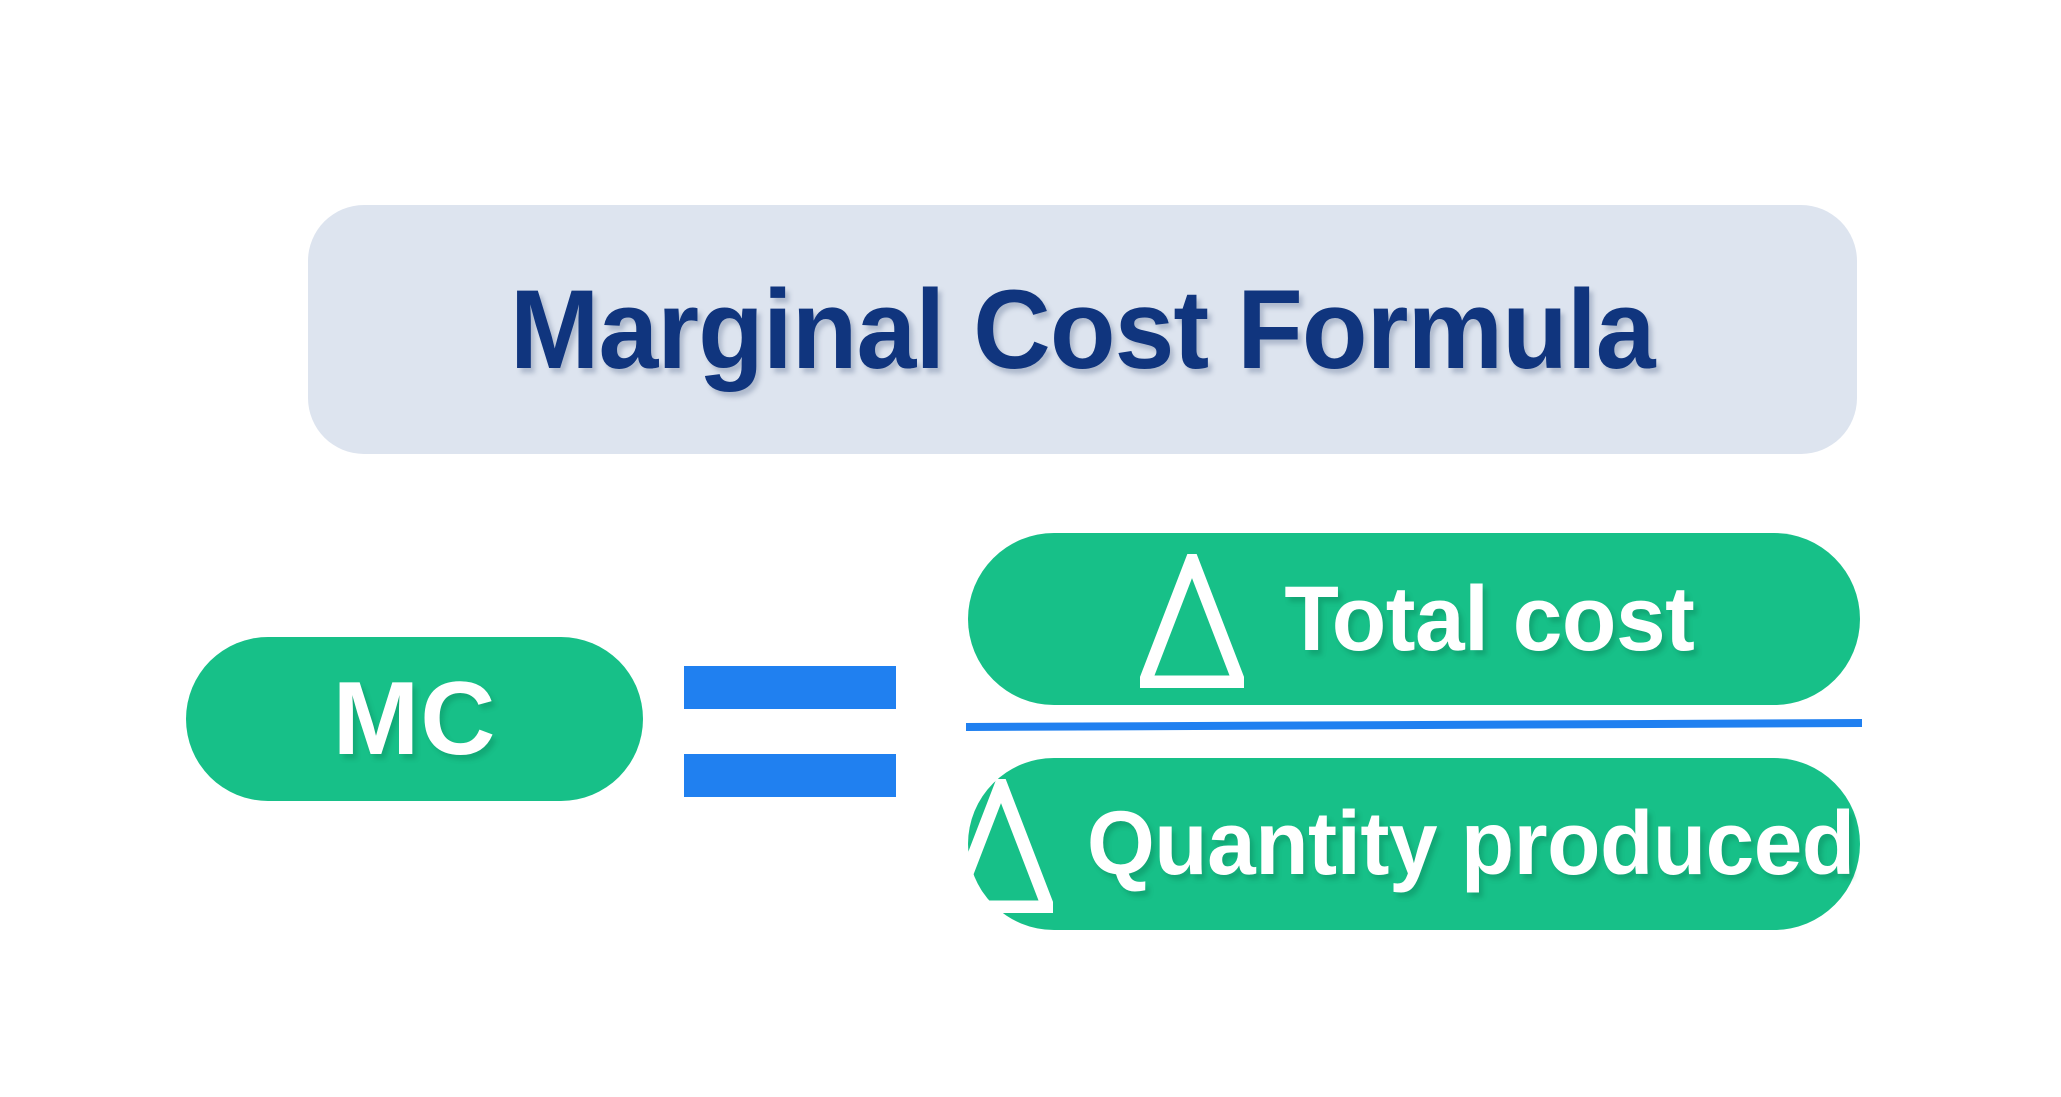 This screenshot has height=1097, width=2061. I want to click on equals-bar-top, so click(790, 687).